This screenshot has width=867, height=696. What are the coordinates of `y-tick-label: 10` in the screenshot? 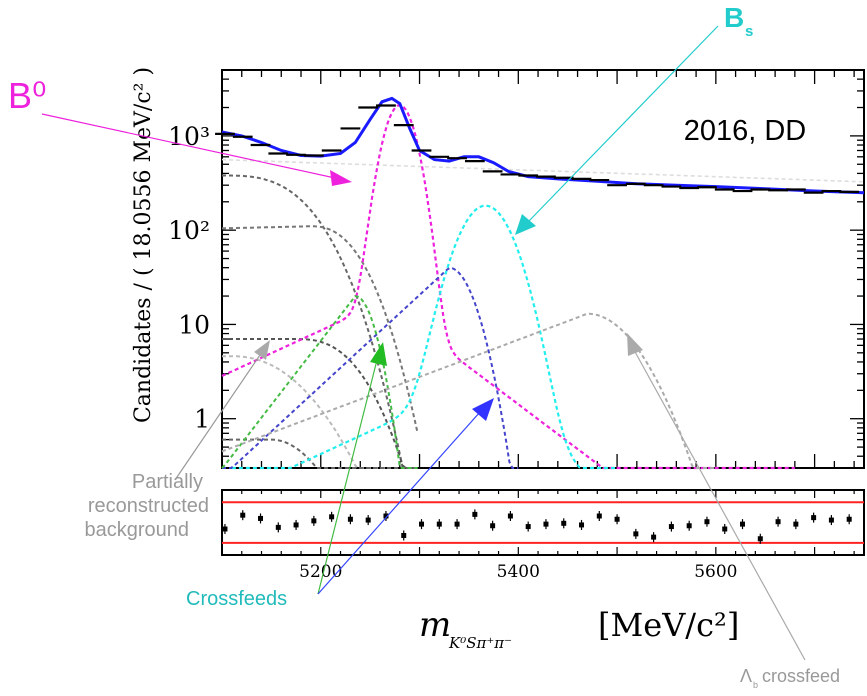 It's located at (194, 324).